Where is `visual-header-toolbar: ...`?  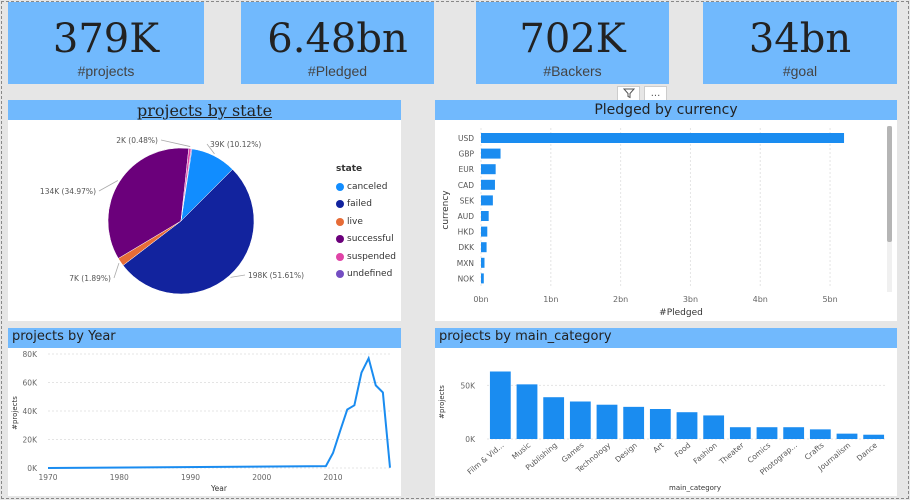
visual-header-toolbar: ... is located at coordinates (642, 95).